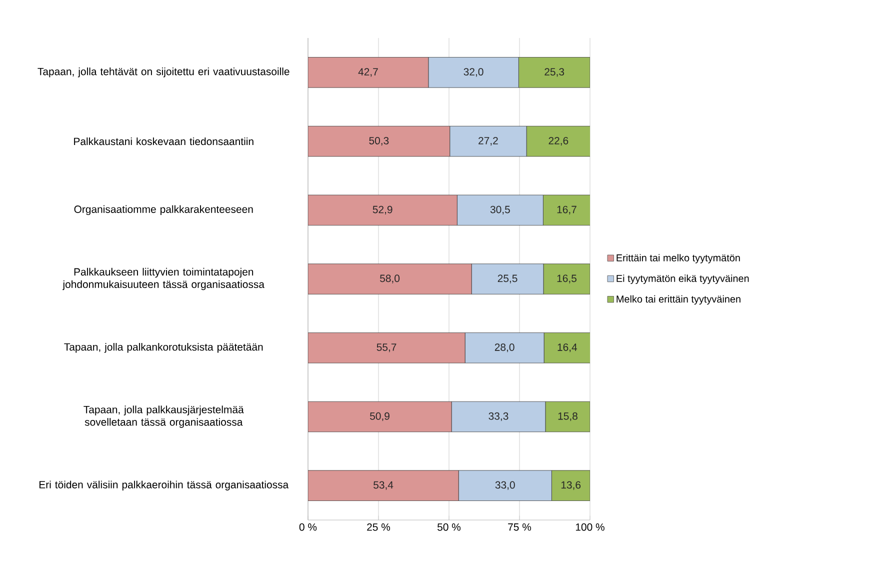 Image resolution: width=878 pixels, height=584 pixels. What do you see at coordinates (566, 279) in the screenshot?
I see `data-label: 16,5` at bounding box center [566, 279].